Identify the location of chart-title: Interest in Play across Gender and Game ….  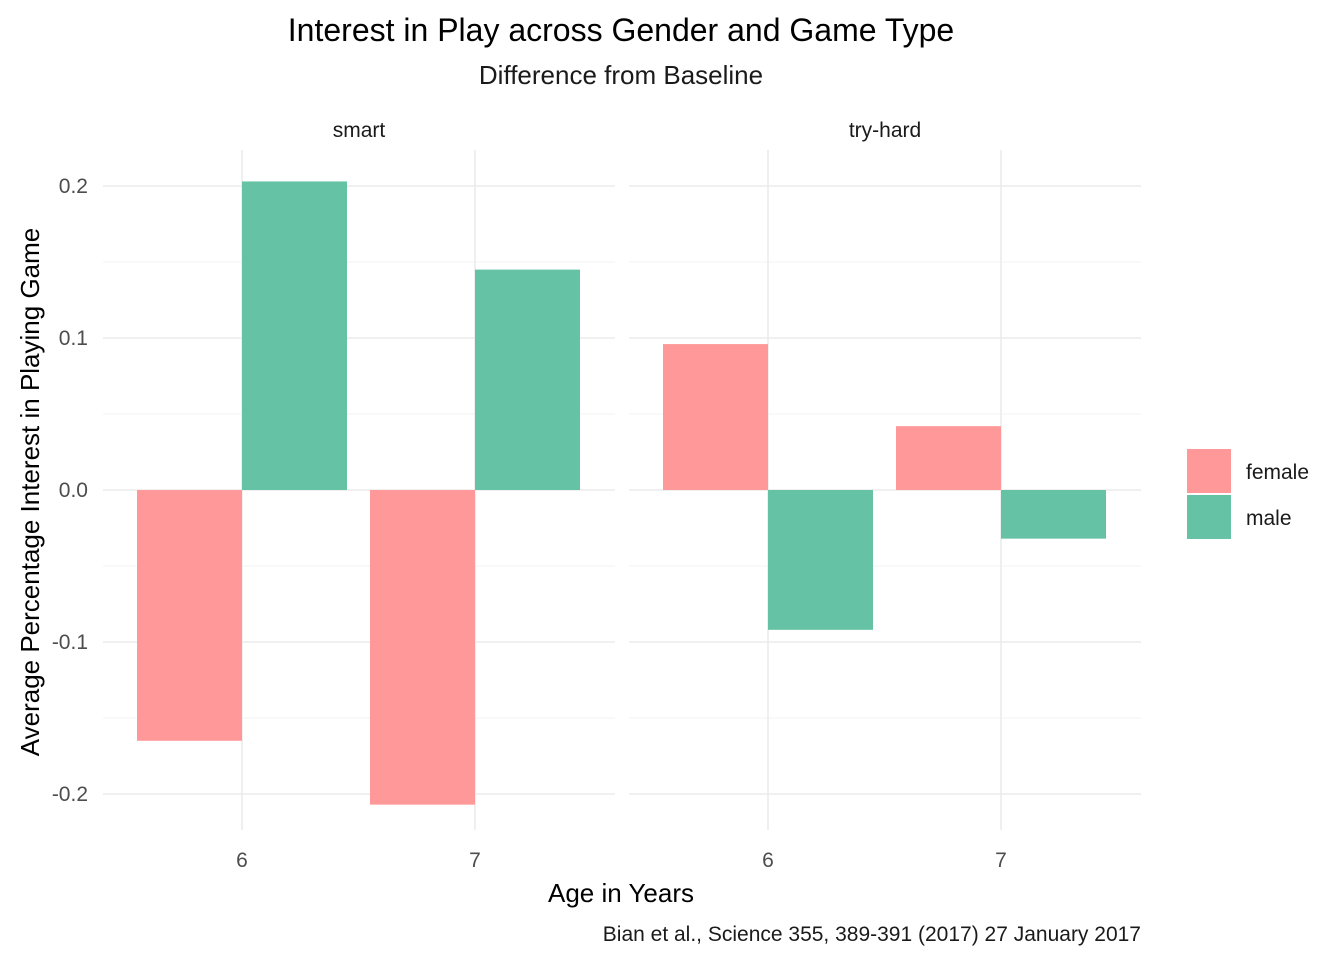
(621, 30).